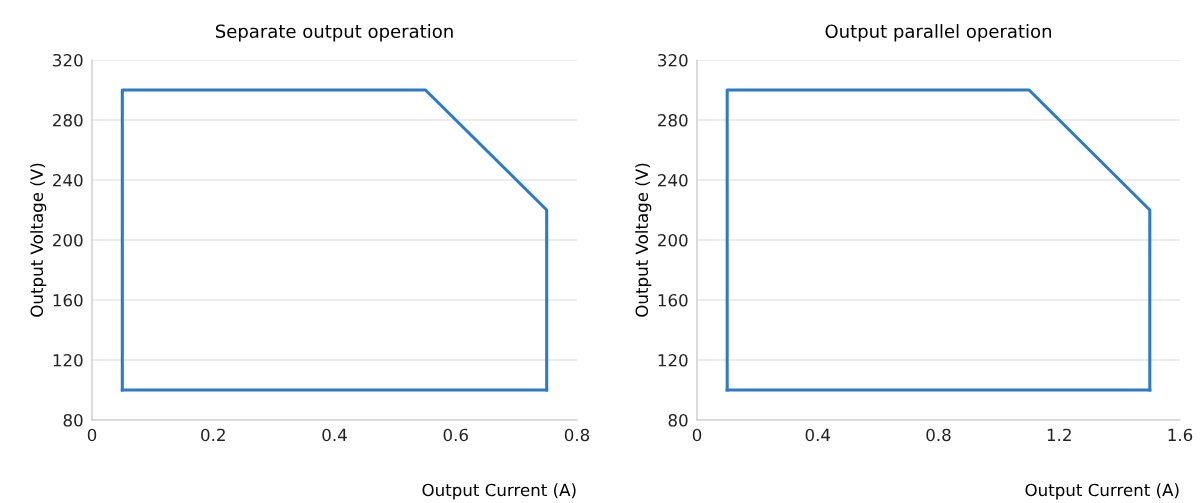 The image size is (1204, 503). What do you see at coordinates (213, 435) in the screenshot?
I see `x-tick-label: 0.2` at bounding box center [213, 435].